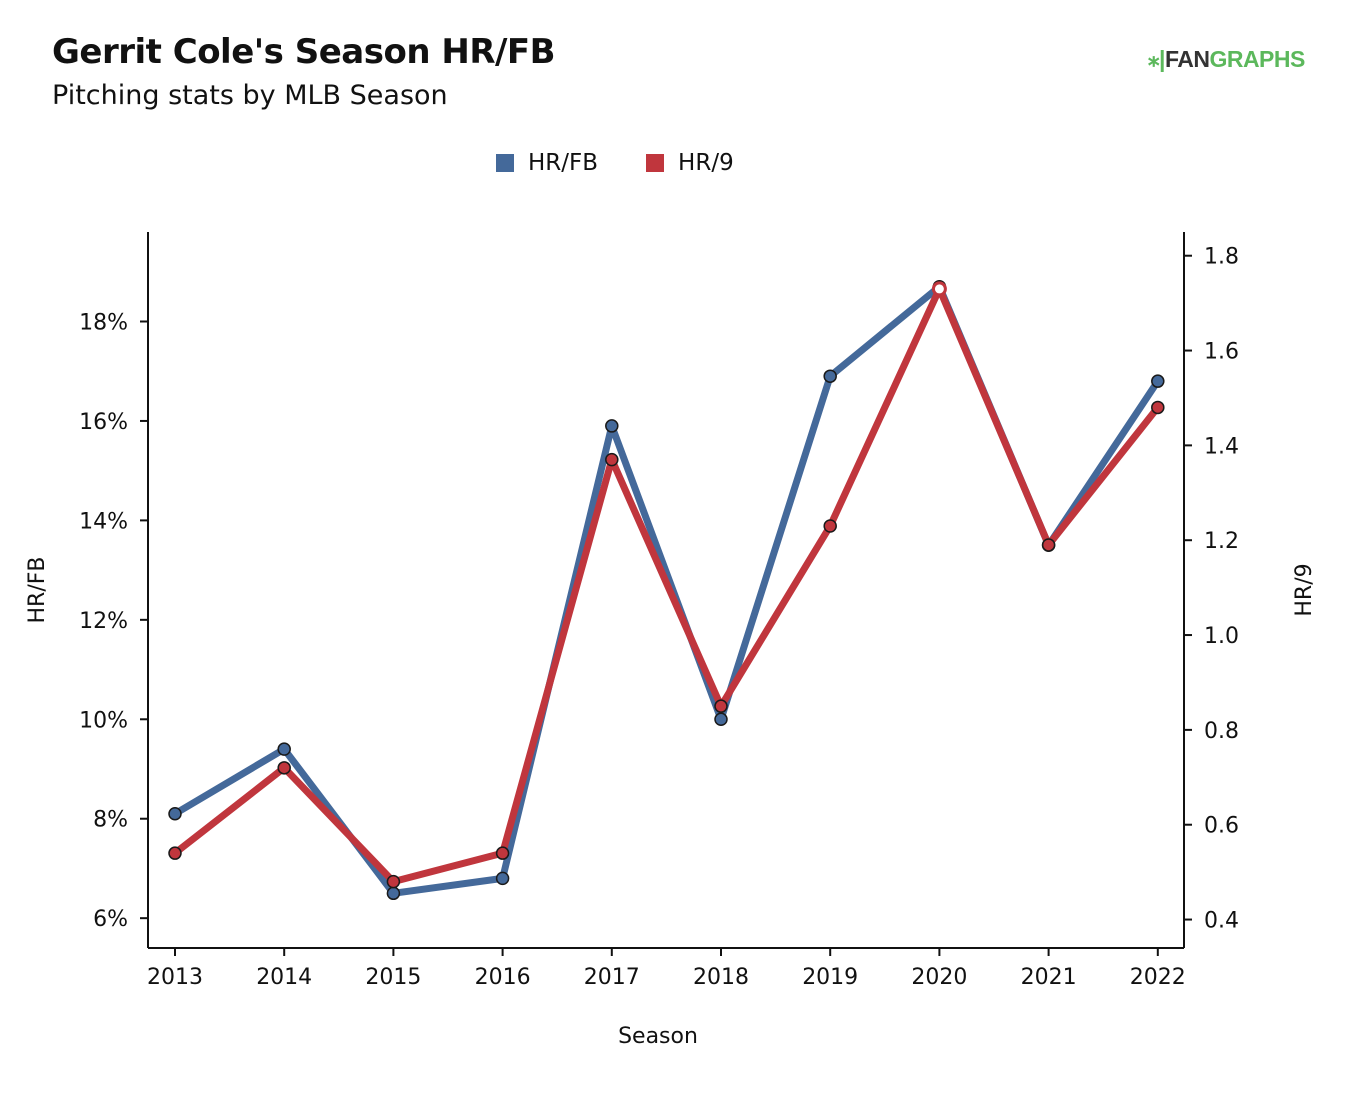 This screenshot has height=1098, width=1348. Describe the element at coordinates (103, 521) in the screenshot. I see `left-tick-label: 14%` at that location.